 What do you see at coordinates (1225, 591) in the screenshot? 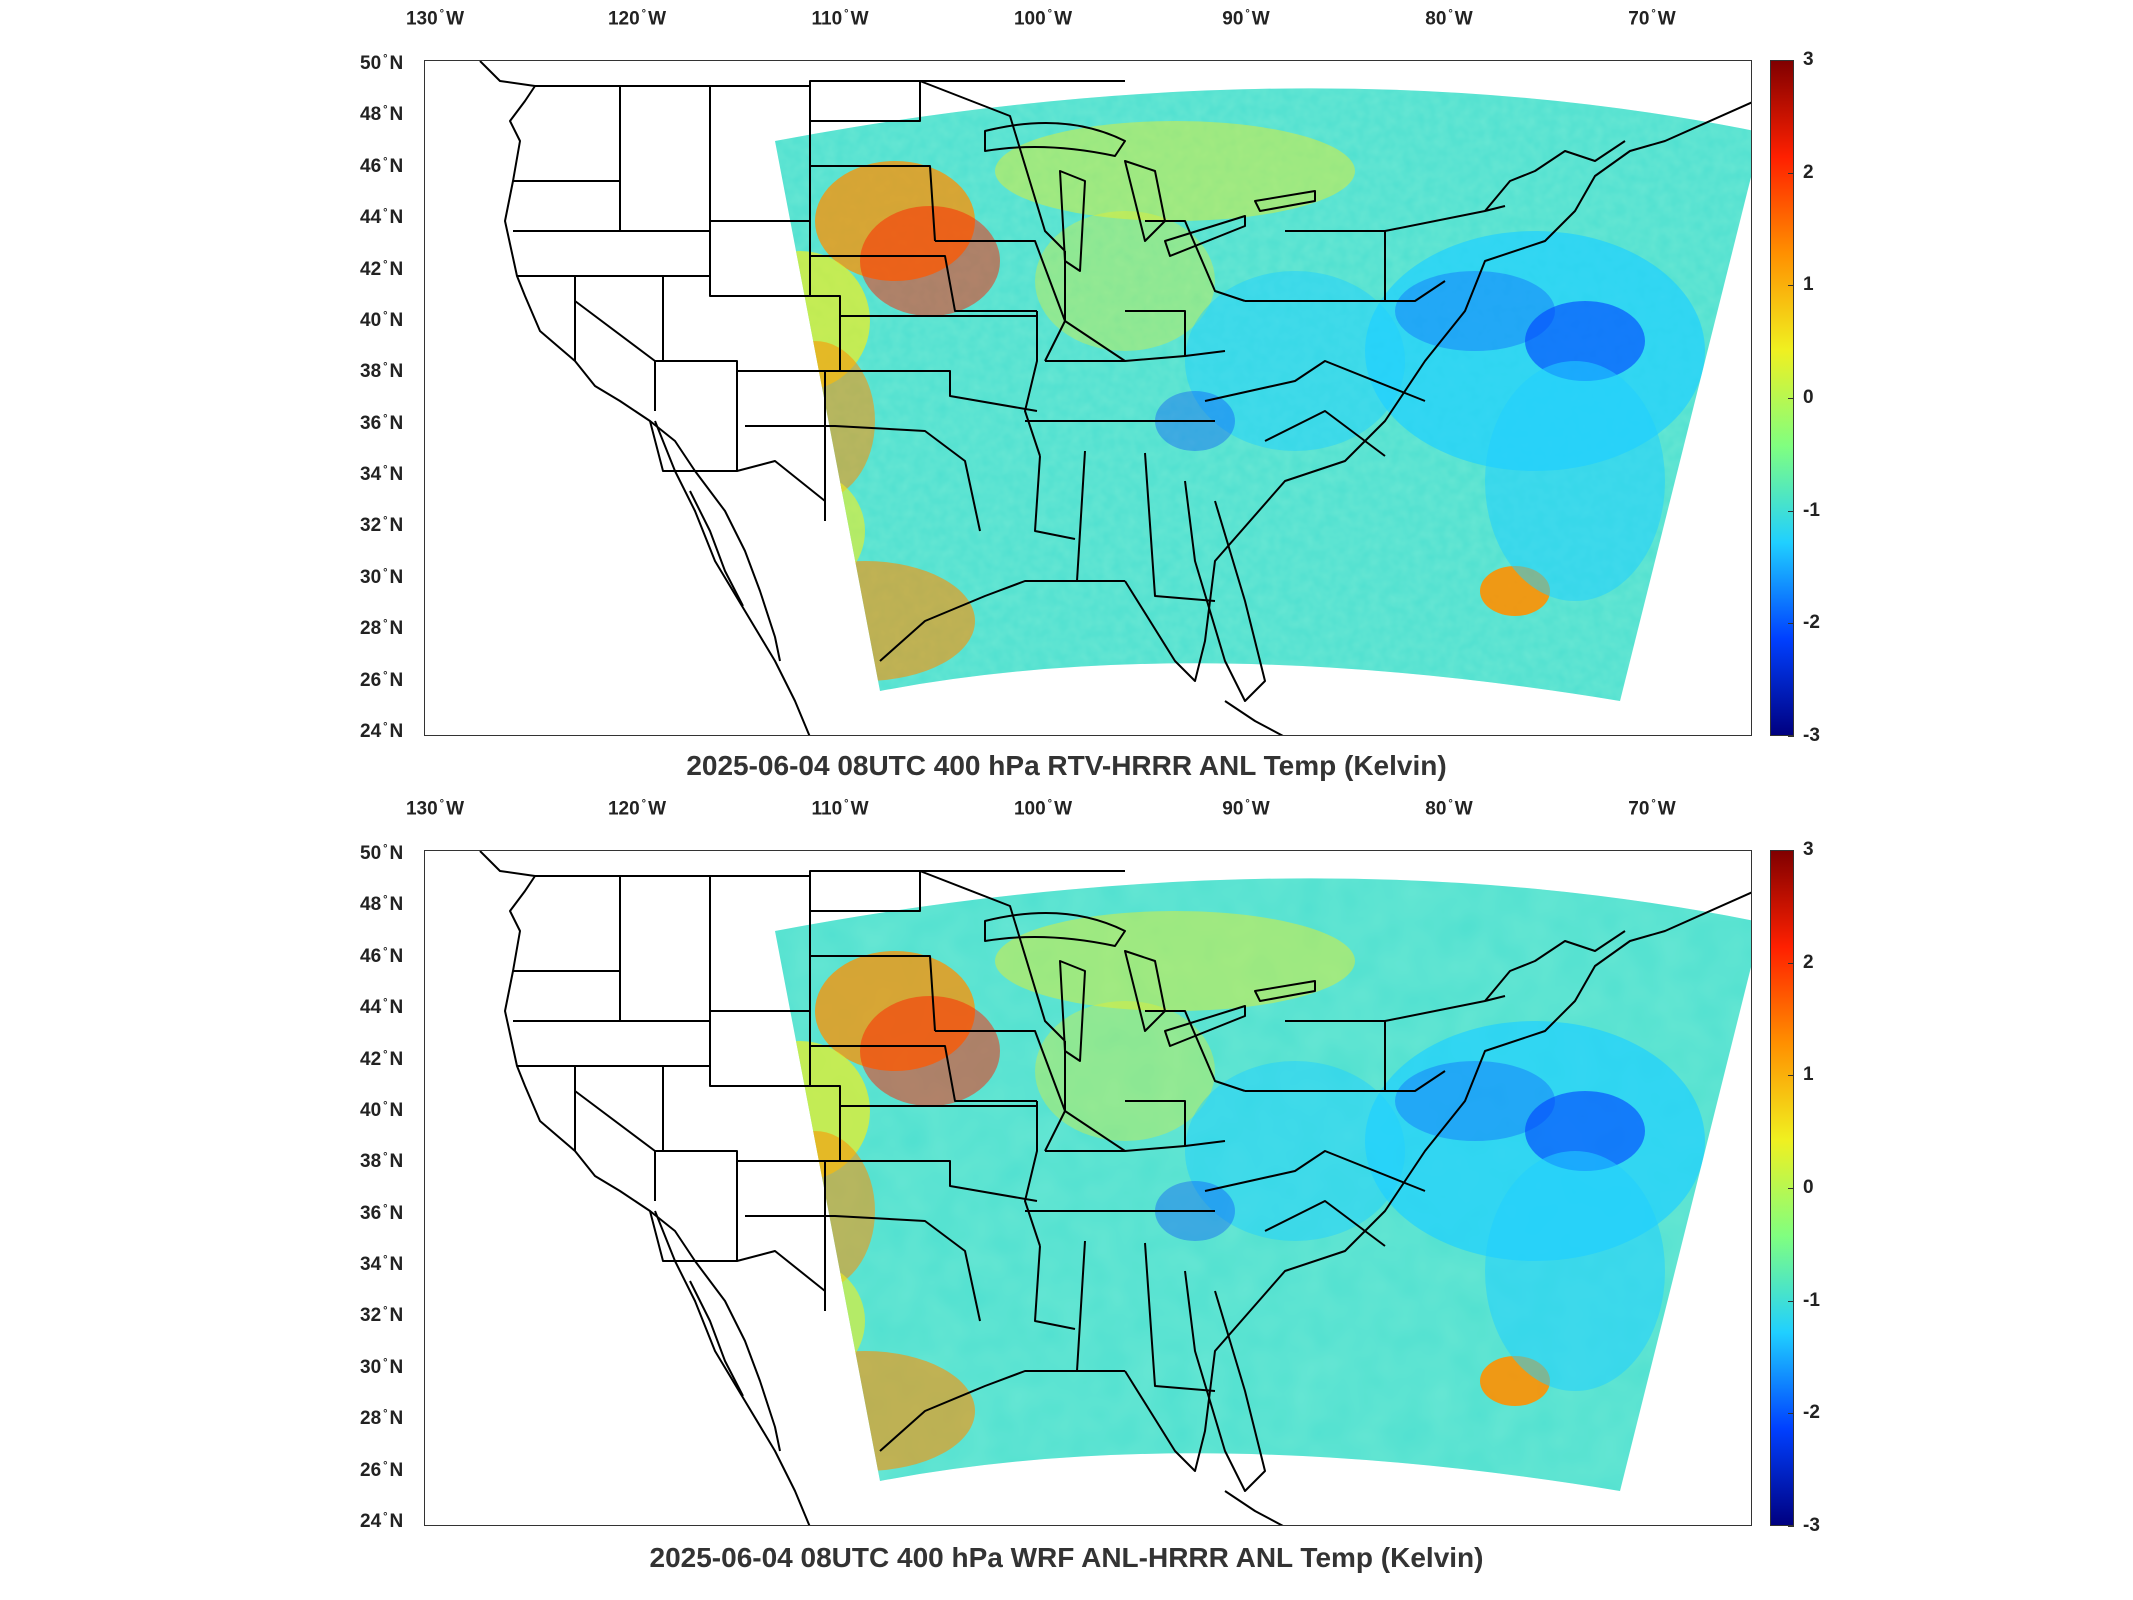
I see `florida` at bounding box center [1225, 591].